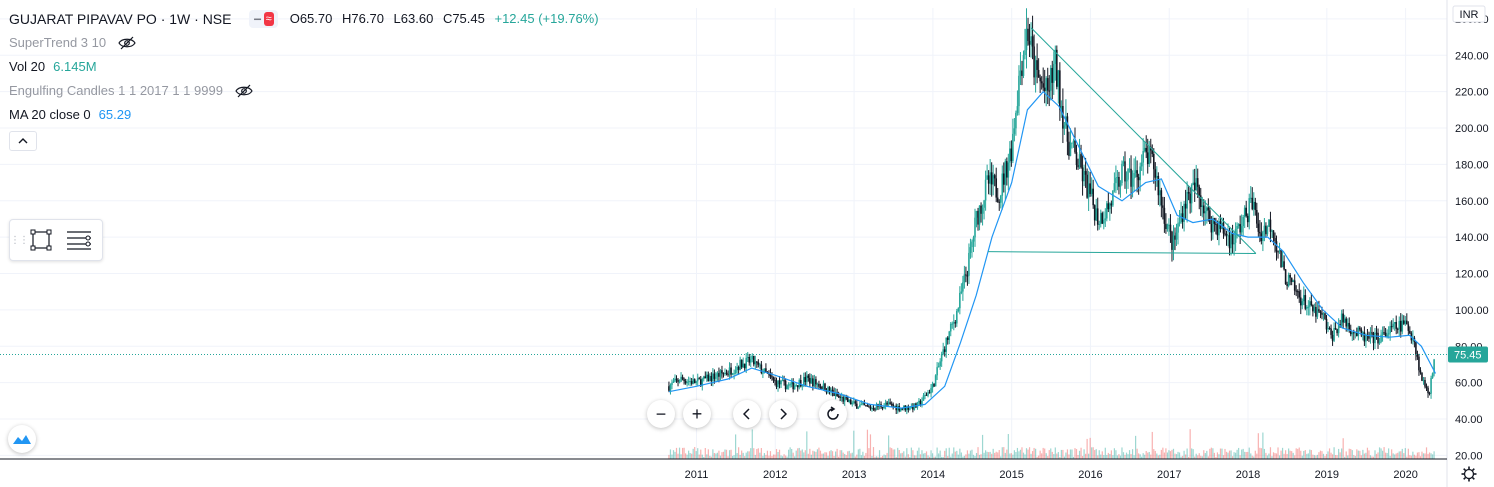 The image size is (1494, 487). I want to click on x-tick-label: 2011, so click(697, 475).